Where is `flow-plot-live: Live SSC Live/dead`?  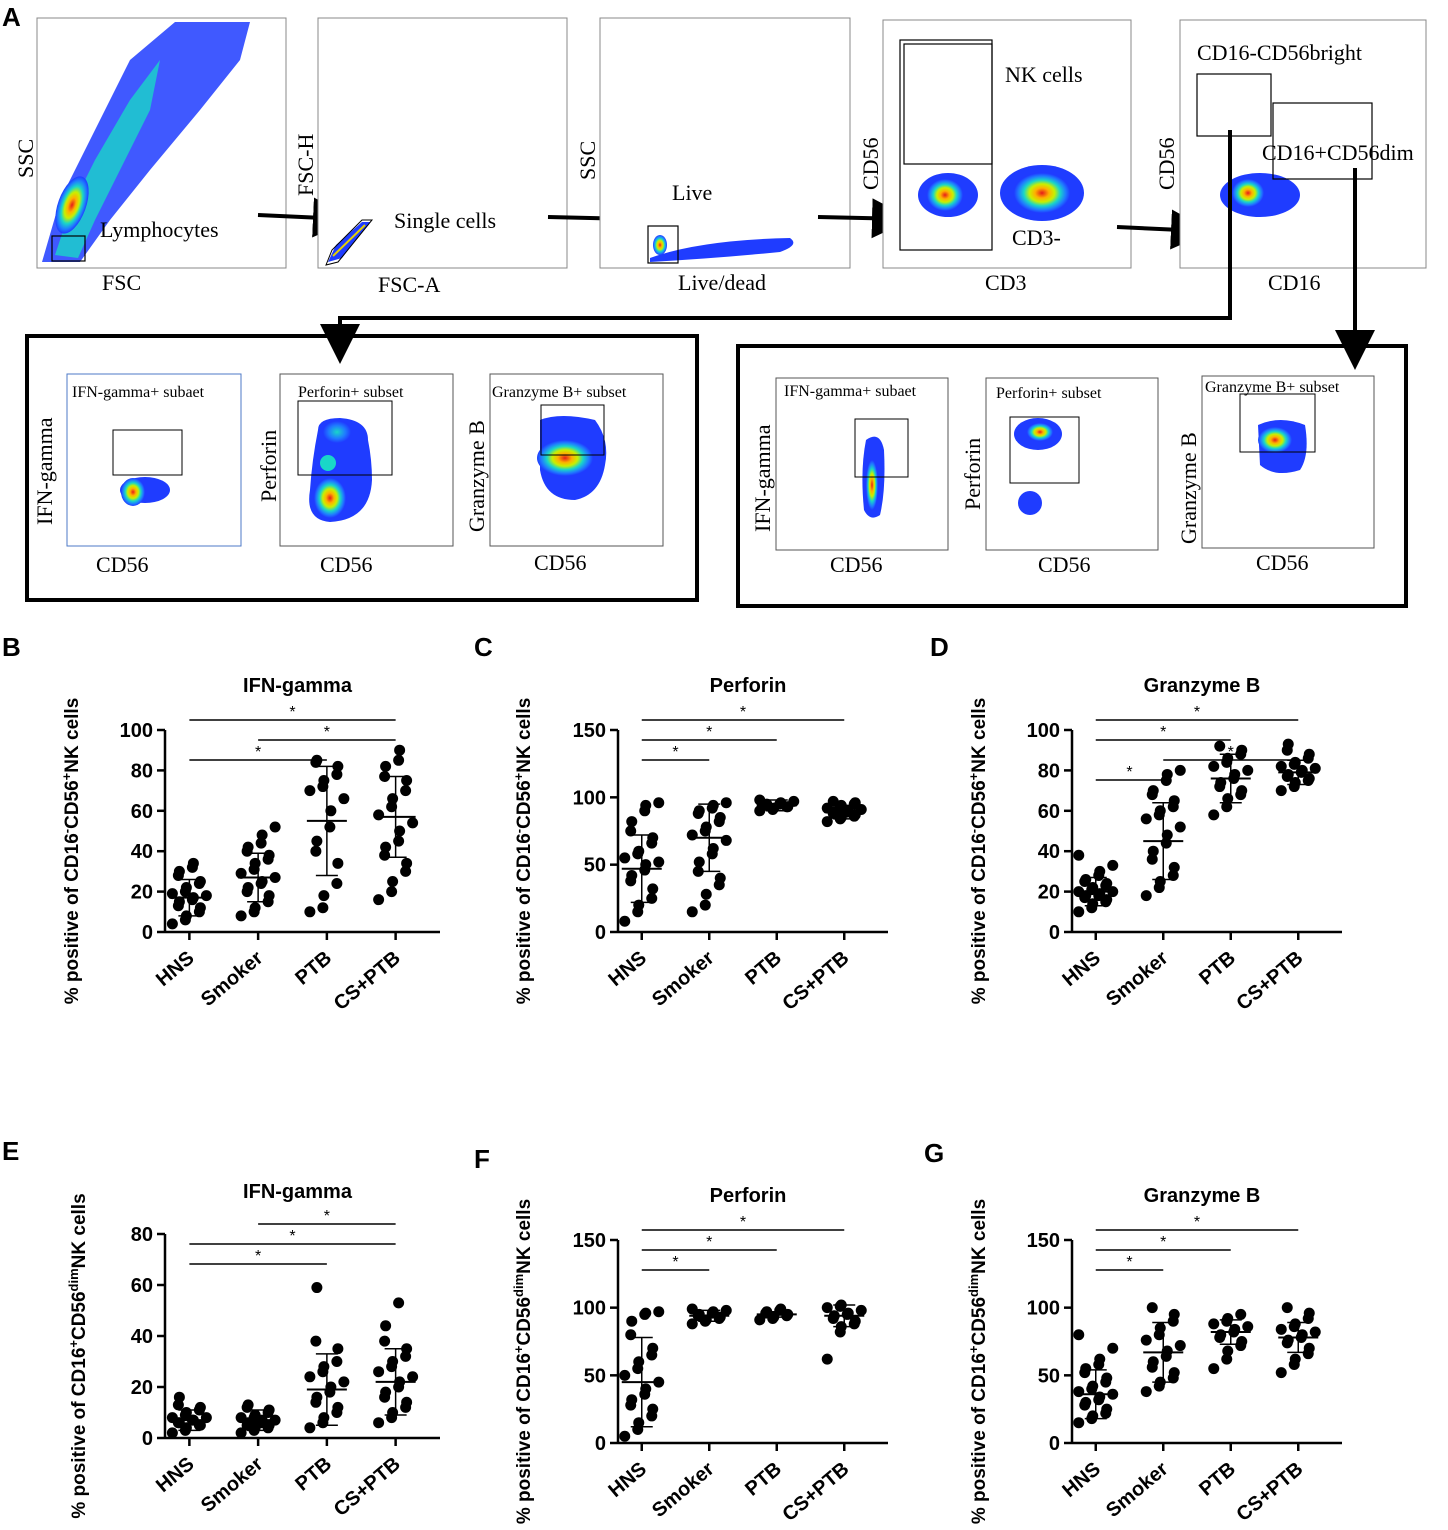
flow-plot-live: Live SSC Live/dead is located at coordinates (713, 156).